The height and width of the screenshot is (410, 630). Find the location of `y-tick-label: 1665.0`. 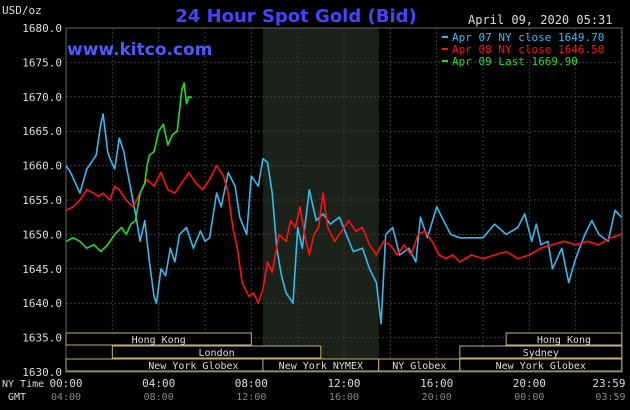

y-tick-label: 1665.0 is located at coordinates (42, 131).